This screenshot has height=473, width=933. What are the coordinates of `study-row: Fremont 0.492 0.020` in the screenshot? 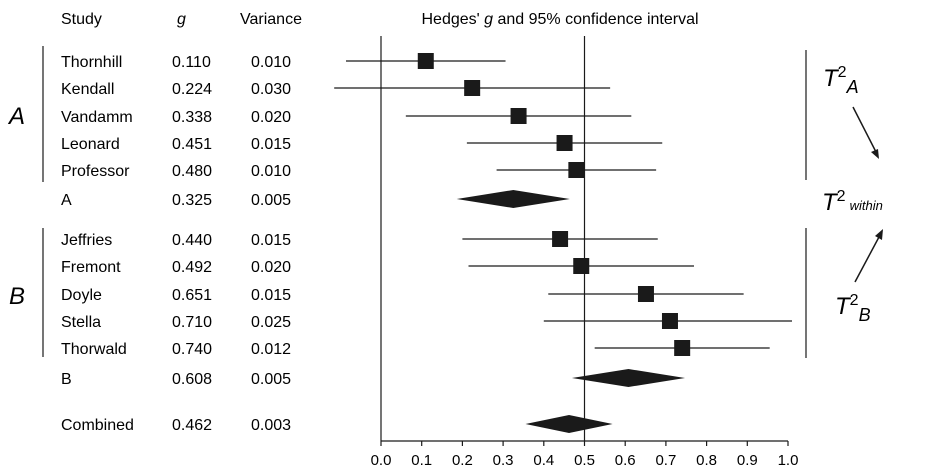 It's located at (176, 267).